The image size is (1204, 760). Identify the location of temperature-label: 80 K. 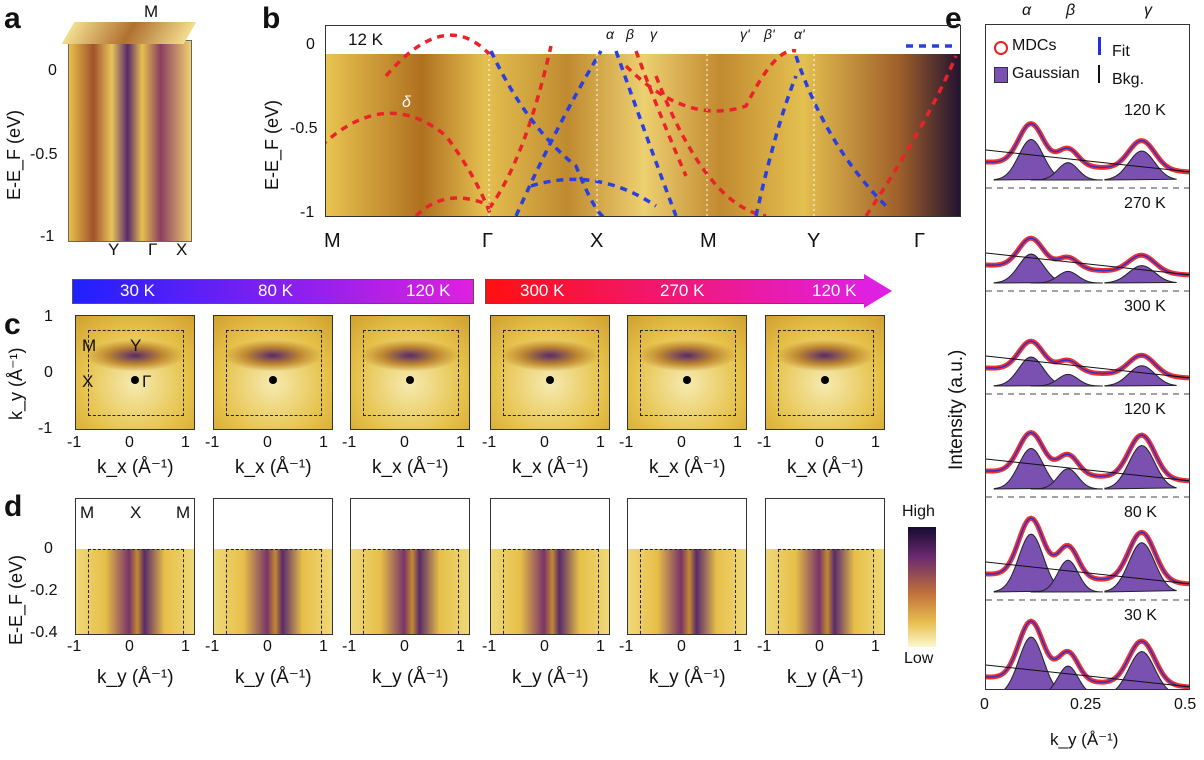
(1140, 512).